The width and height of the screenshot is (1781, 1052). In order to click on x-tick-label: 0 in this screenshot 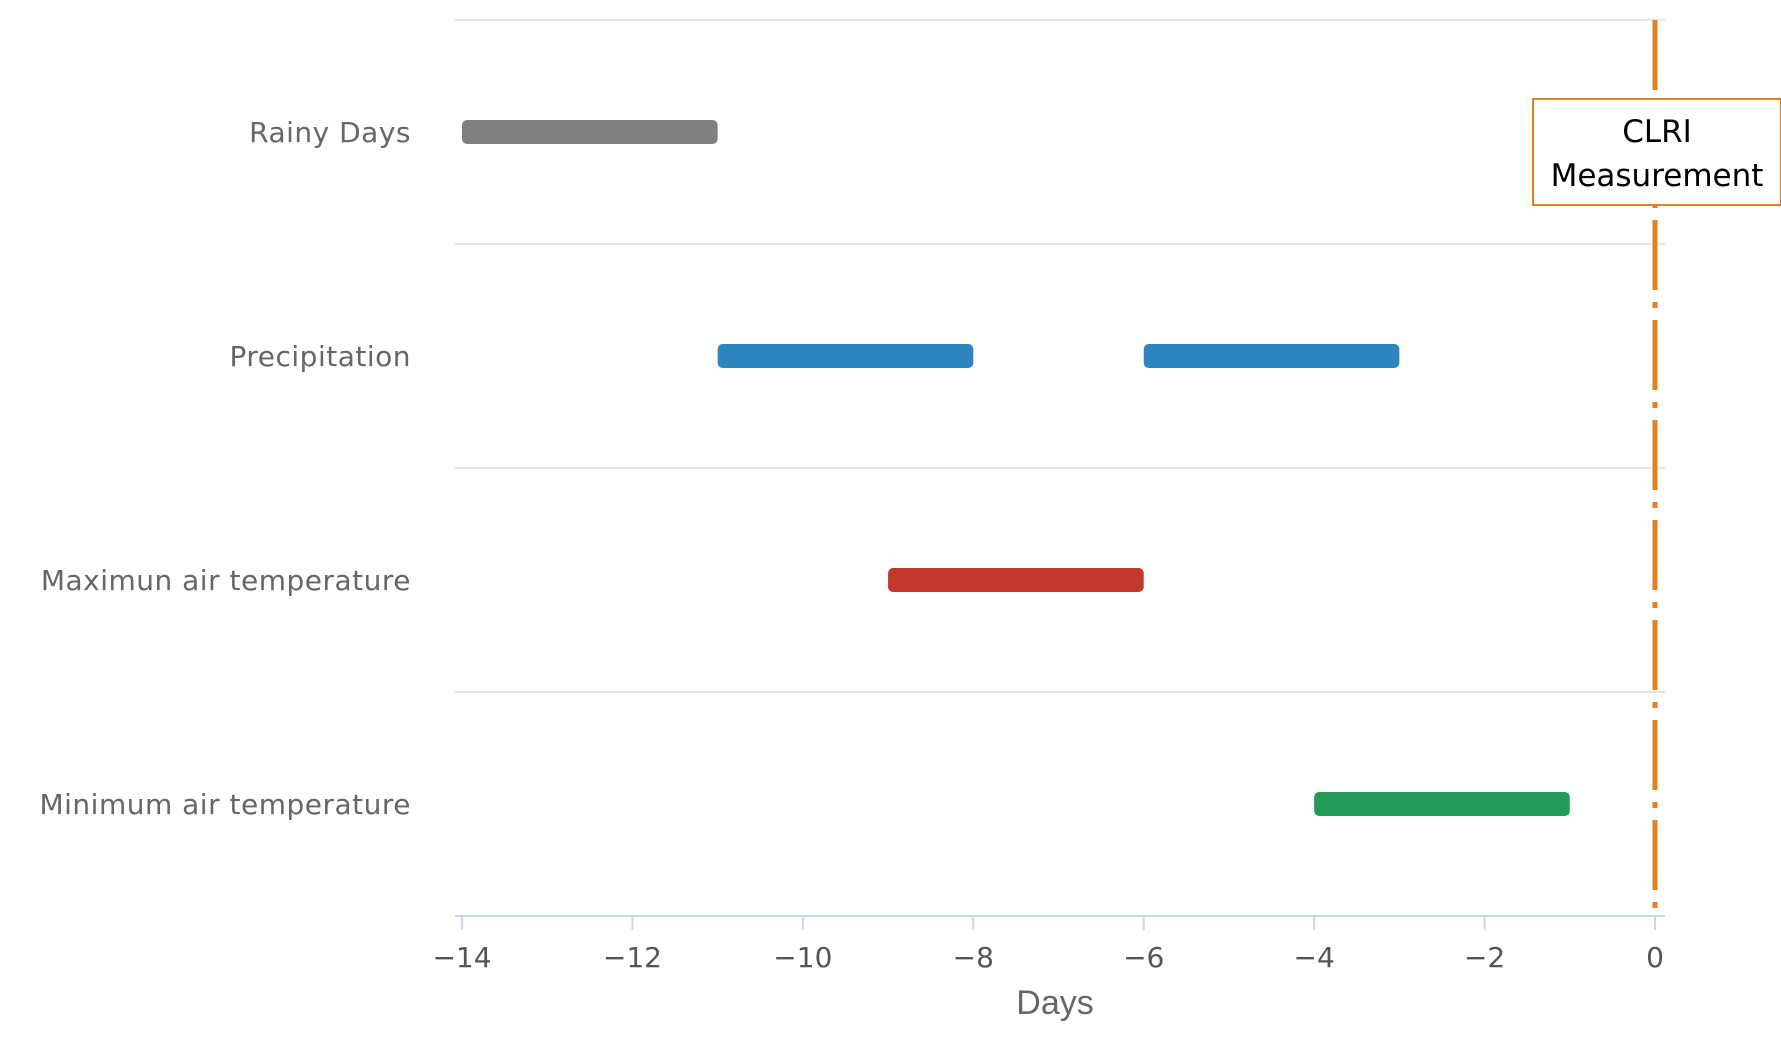, I will do `click(1655, 957)`.